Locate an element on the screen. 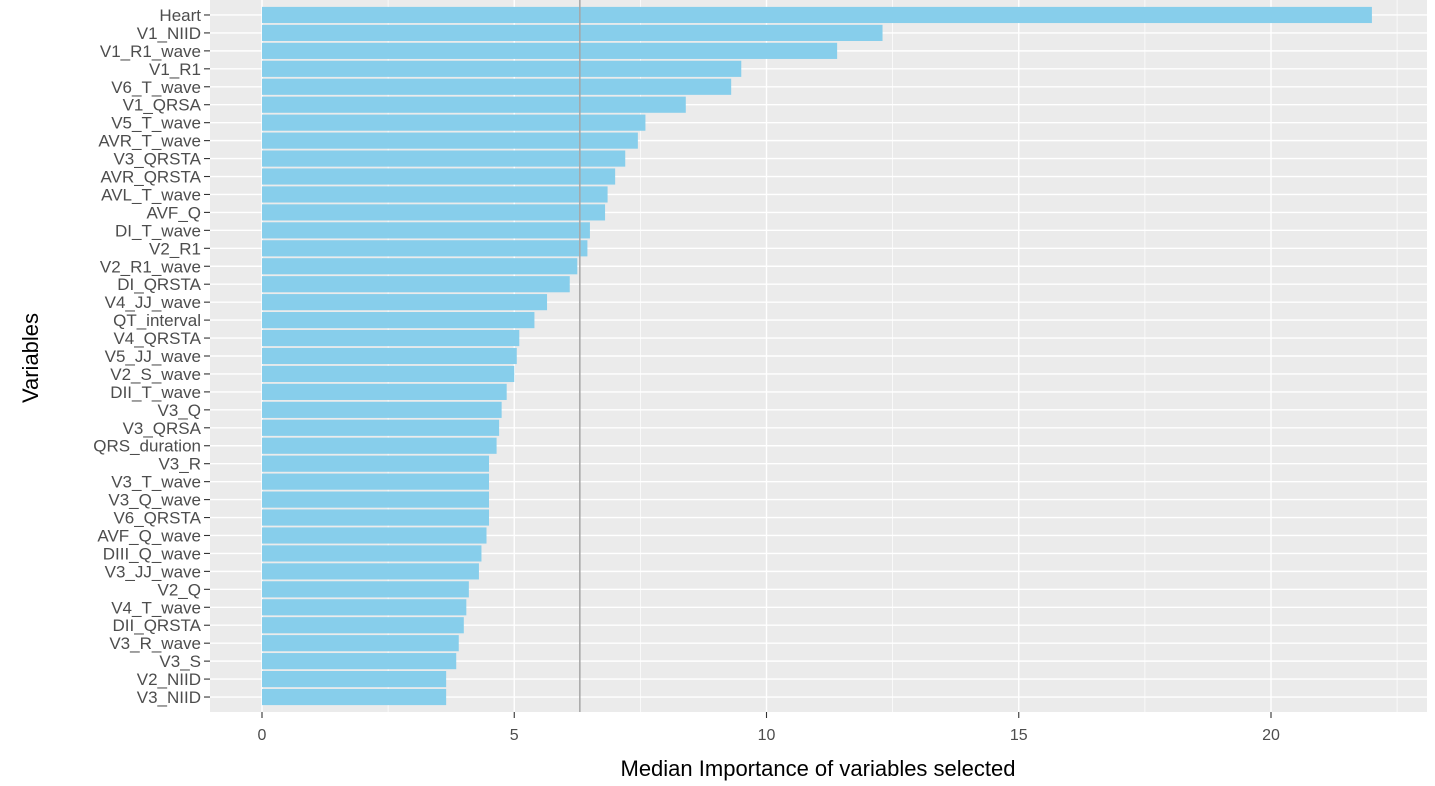 This screenshot has width=1435, height=786. bar-V6_QRSTA is located at coordinates (376, 517).